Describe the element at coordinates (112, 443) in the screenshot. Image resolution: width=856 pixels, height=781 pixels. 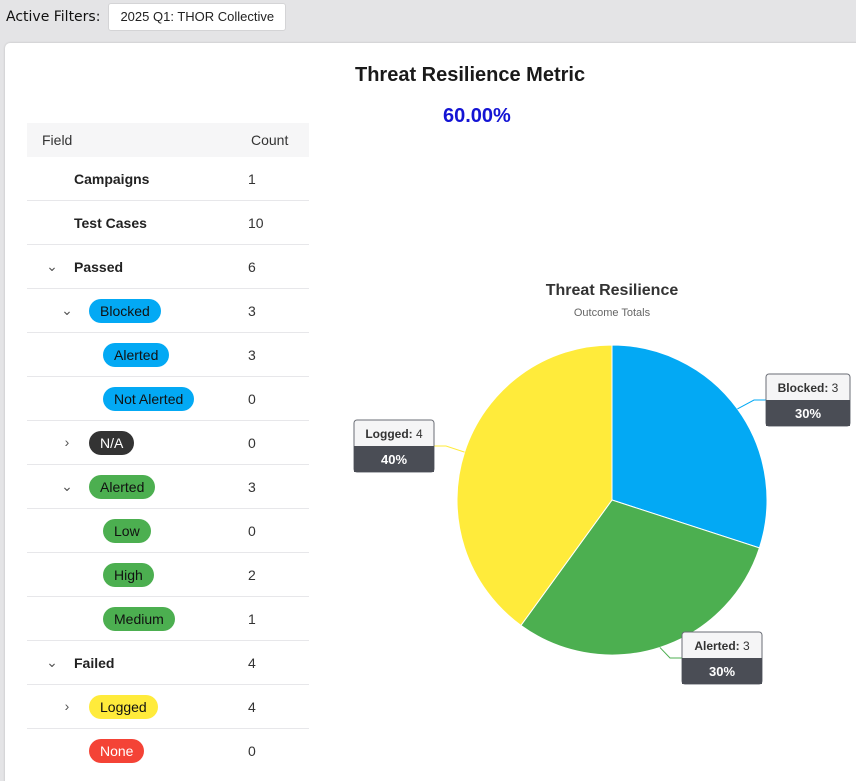
I see `badge-na: N/A` at that location.